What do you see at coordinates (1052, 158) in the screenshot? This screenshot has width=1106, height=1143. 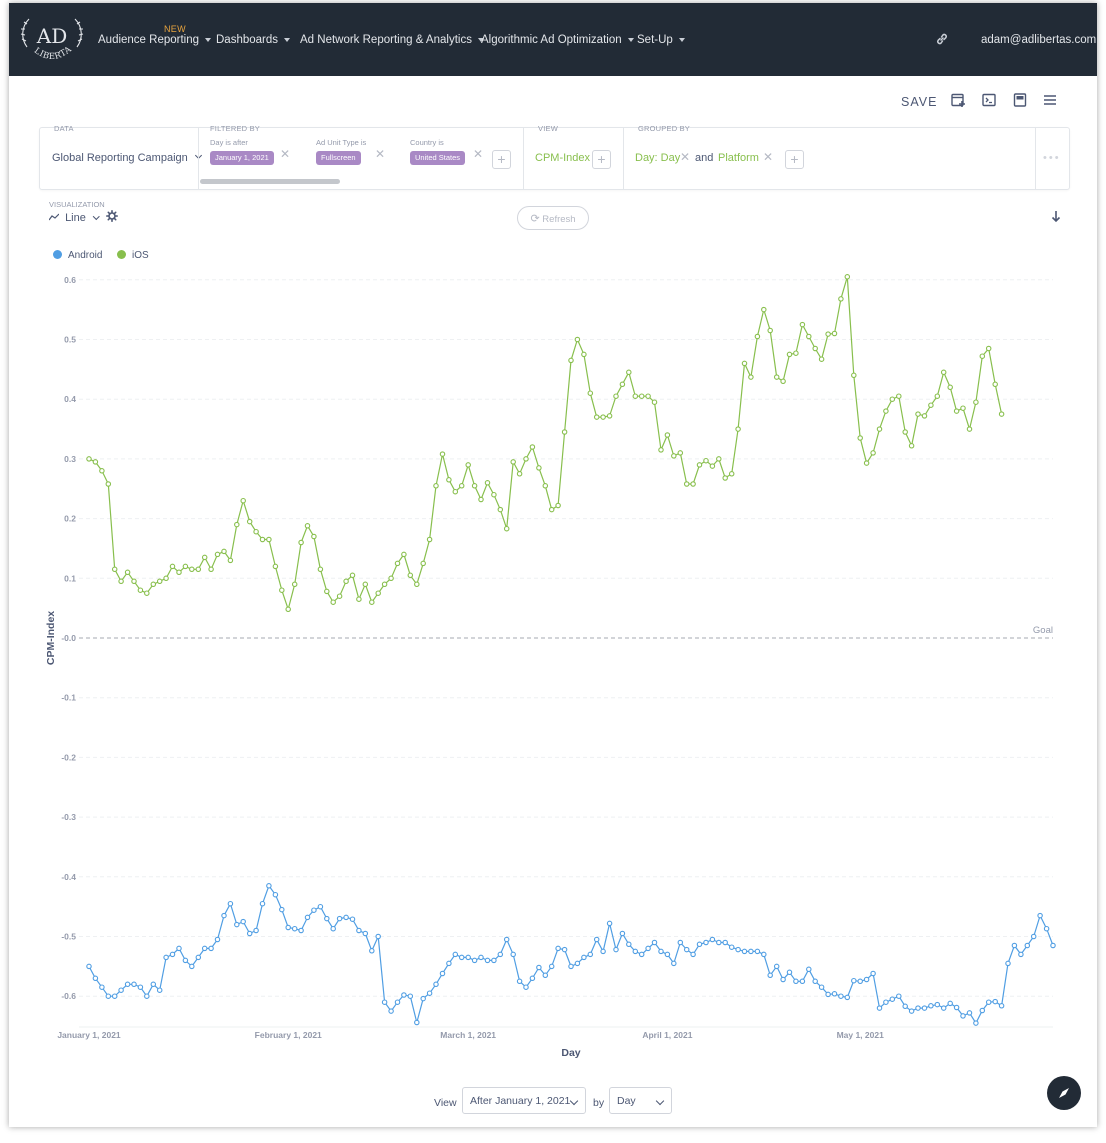 I see `more-options-icon: •••` at bounding box center [1052, 158].